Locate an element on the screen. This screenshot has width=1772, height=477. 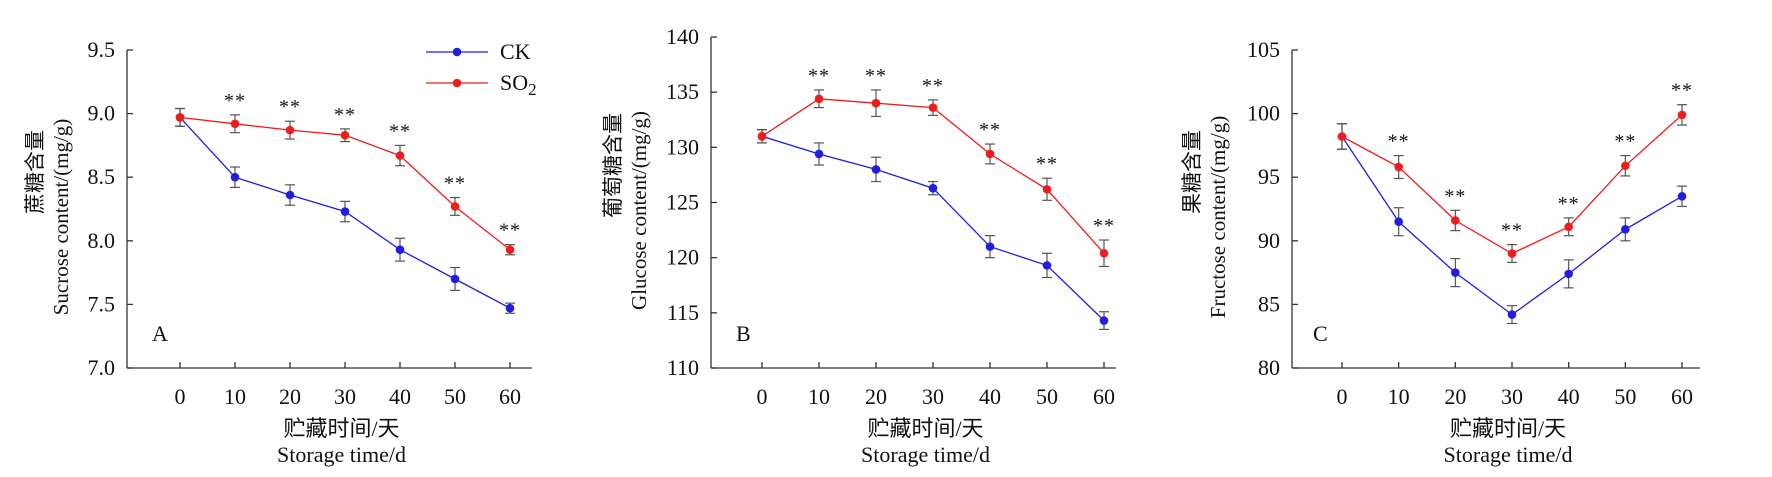
series-ck is located at coordinates (1512, 224).